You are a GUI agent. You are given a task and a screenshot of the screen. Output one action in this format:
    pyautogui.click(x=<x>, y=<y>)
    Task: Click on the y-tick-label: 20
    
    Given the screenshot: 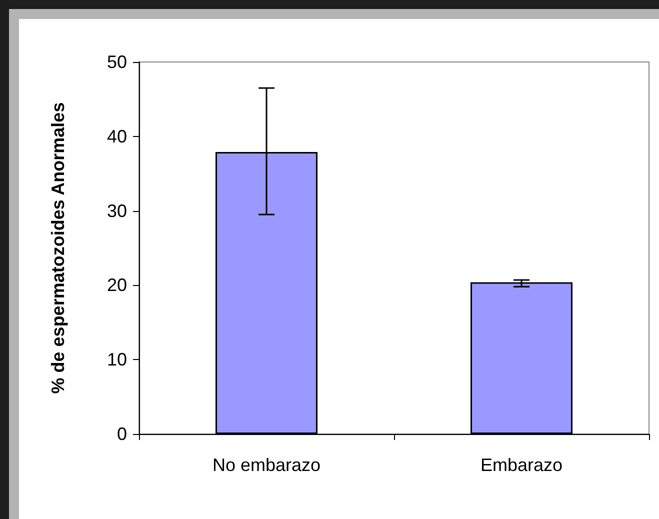 What is the action you would take?
    pyautogui.click(x=116, y=285)
    